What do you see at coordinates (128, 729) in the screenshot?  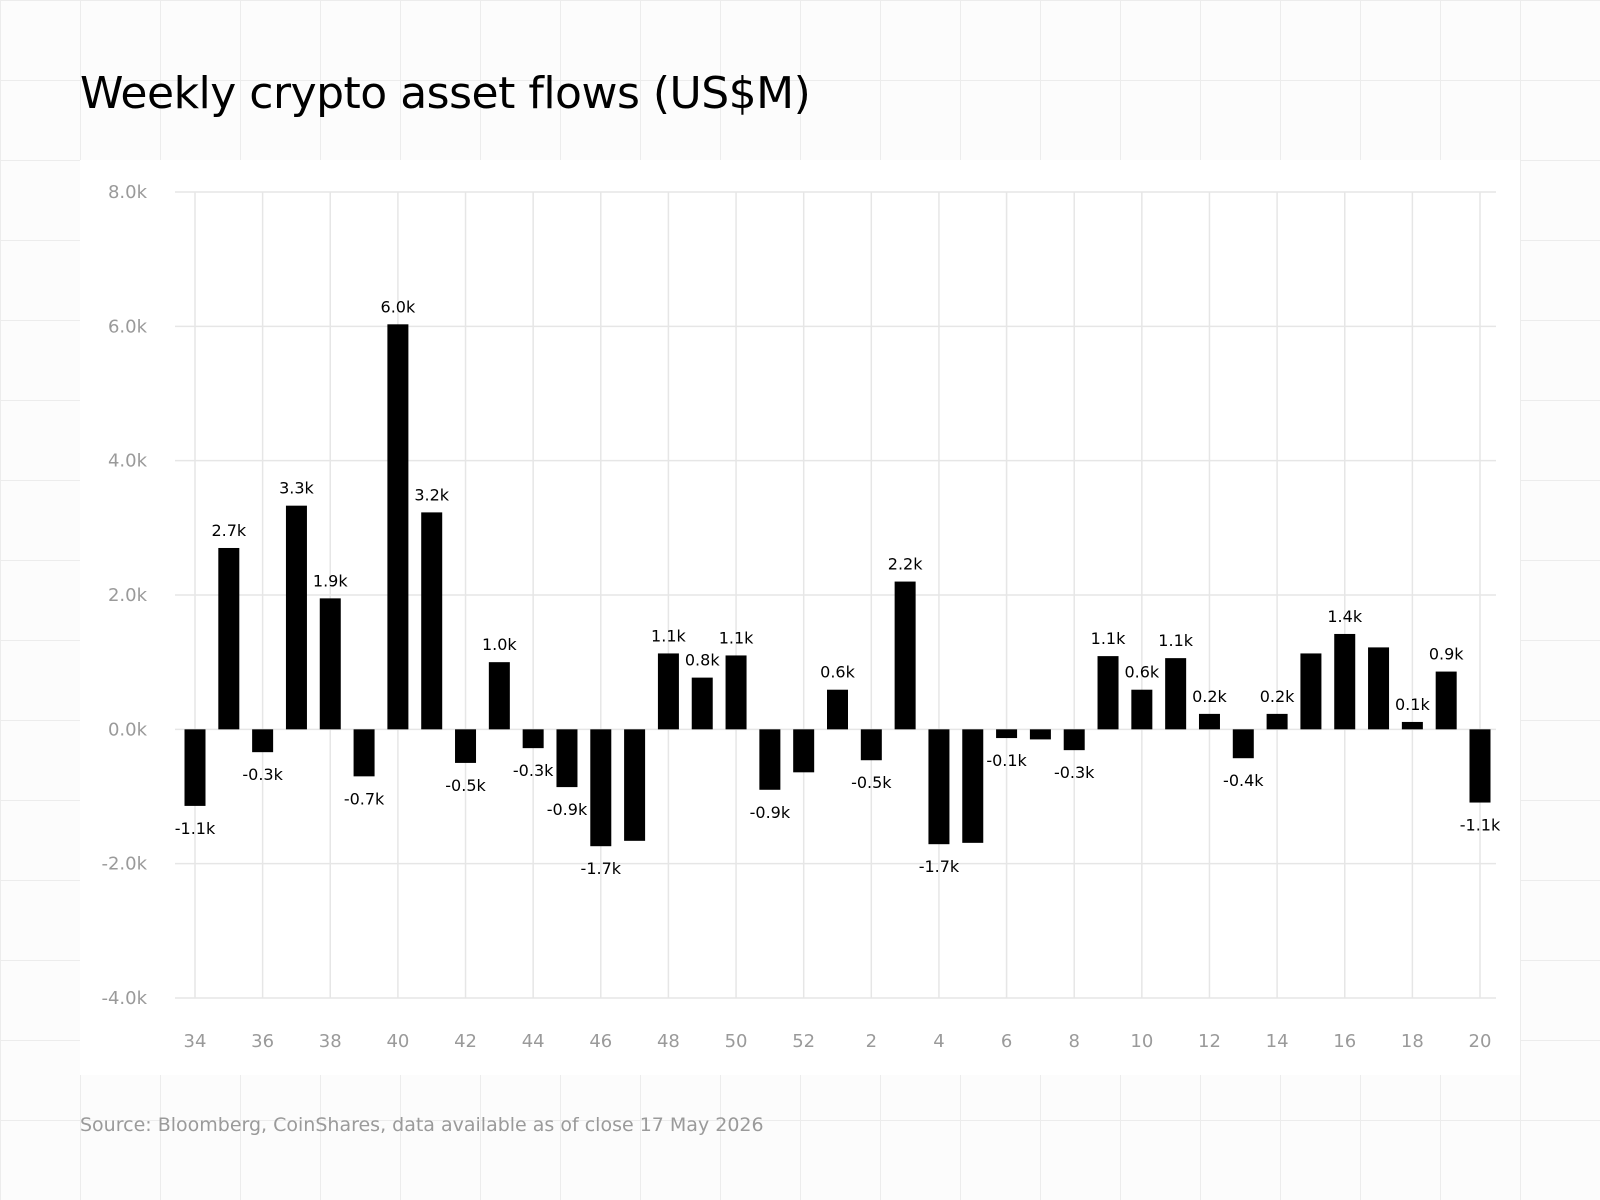 I see `y-tick-label: 0.0k` at bounding box center [128, 729].